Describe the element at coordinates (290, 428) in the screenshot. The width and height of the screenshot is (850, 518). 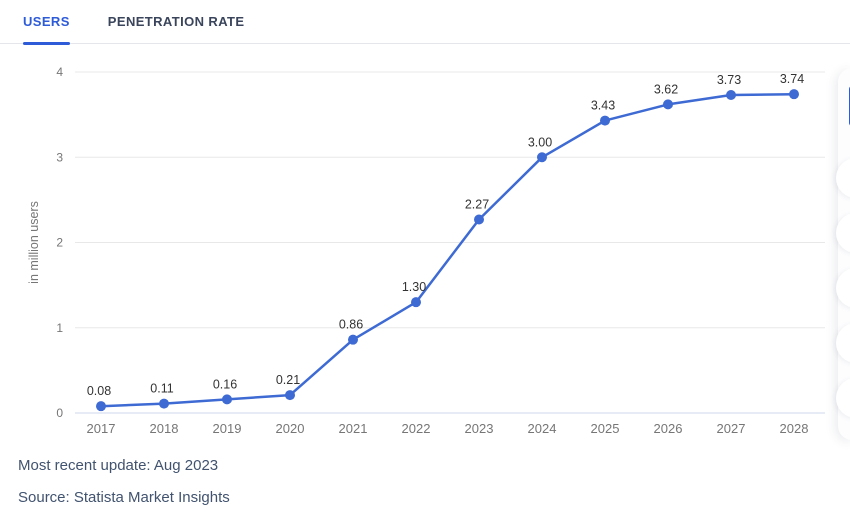
I see `x-tick-label: 2020` at that location.